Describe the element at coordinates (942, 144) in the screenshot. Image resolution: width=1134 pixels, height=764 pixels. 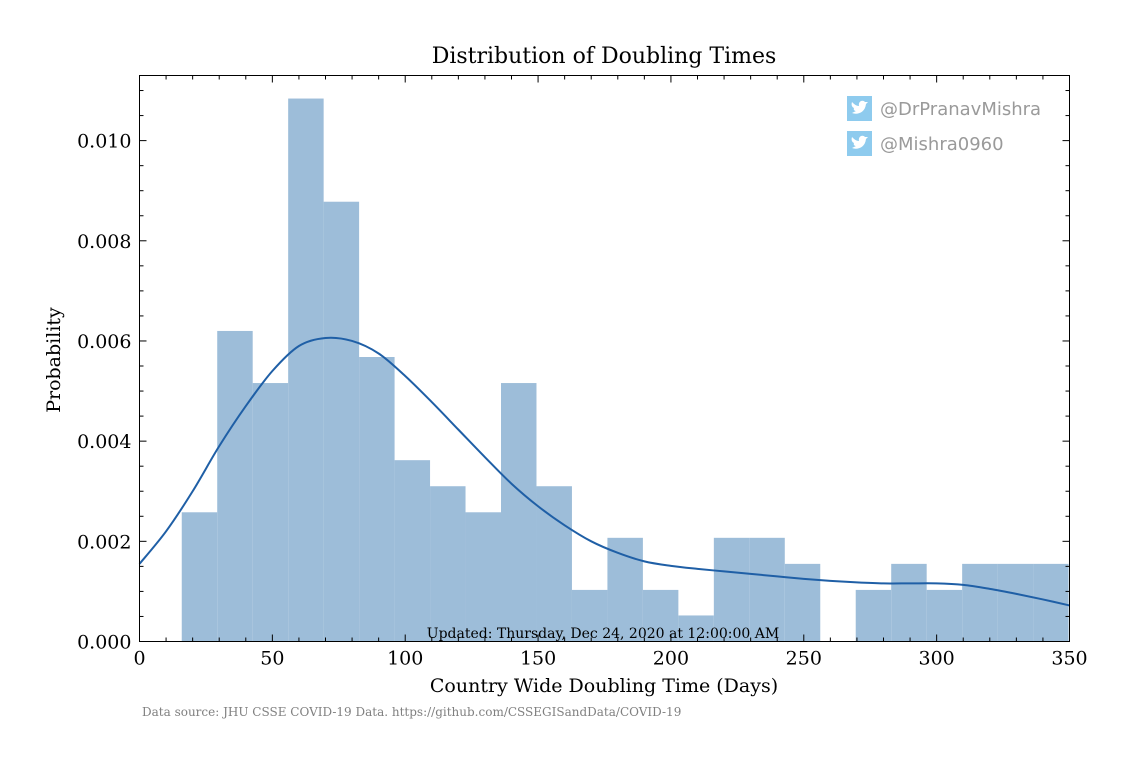
I see `credit-handle: @Mishra0960` at that location.